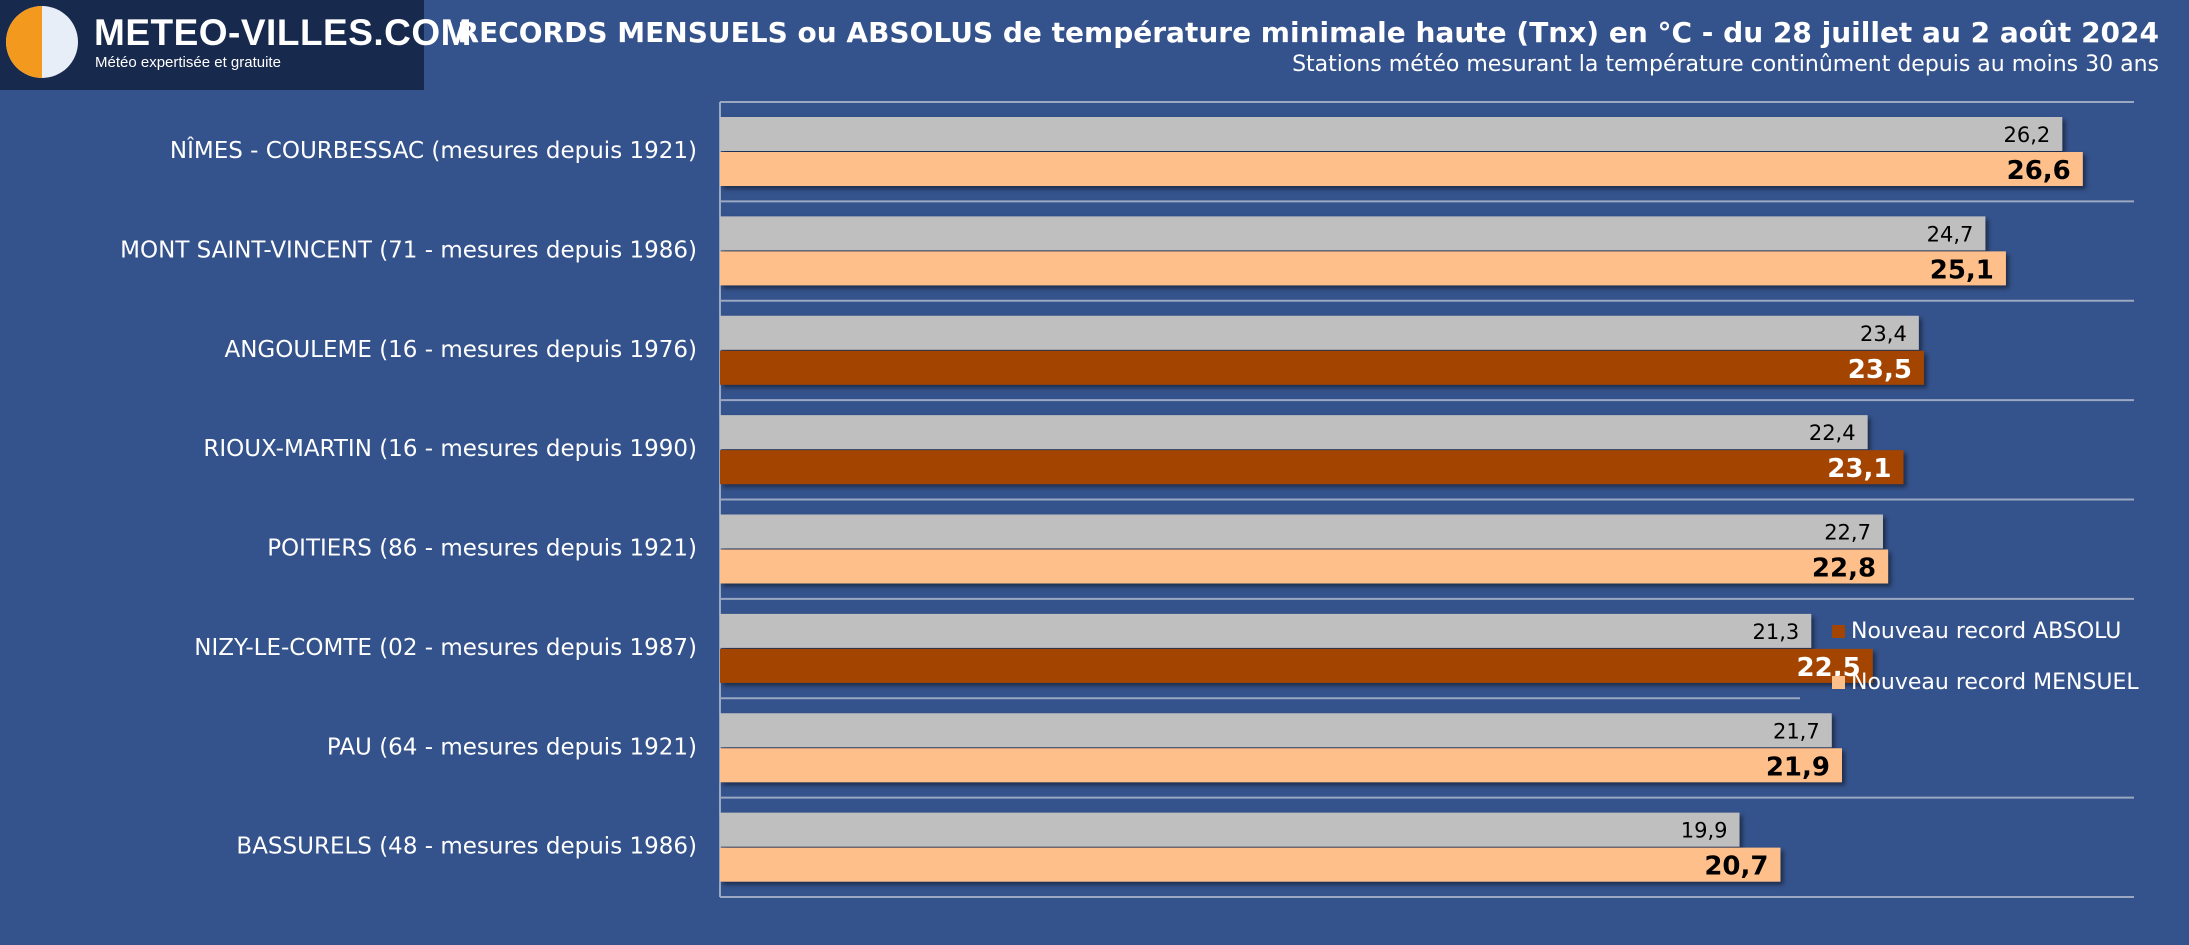 This screenshot has height=945, width=2189. What do you see at coordinates (482, 549) in the screenshot?
I see `category-label: POITIERS (86 - mesures depuis 1921)` at bounding box center [482, 549].